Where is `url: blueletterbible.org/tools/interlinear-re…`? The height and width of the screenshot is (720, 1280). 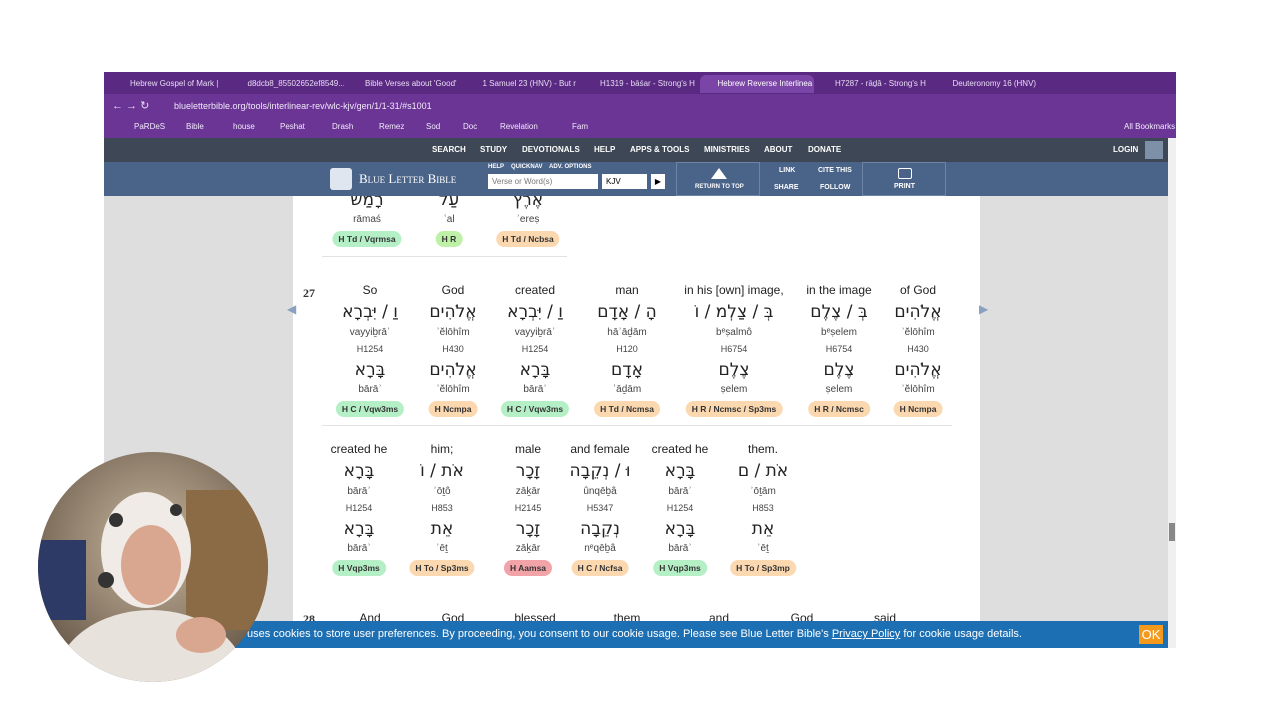 url: blueletterbible.org/tools/interlinear-re… is located at coordinates (303, 106).